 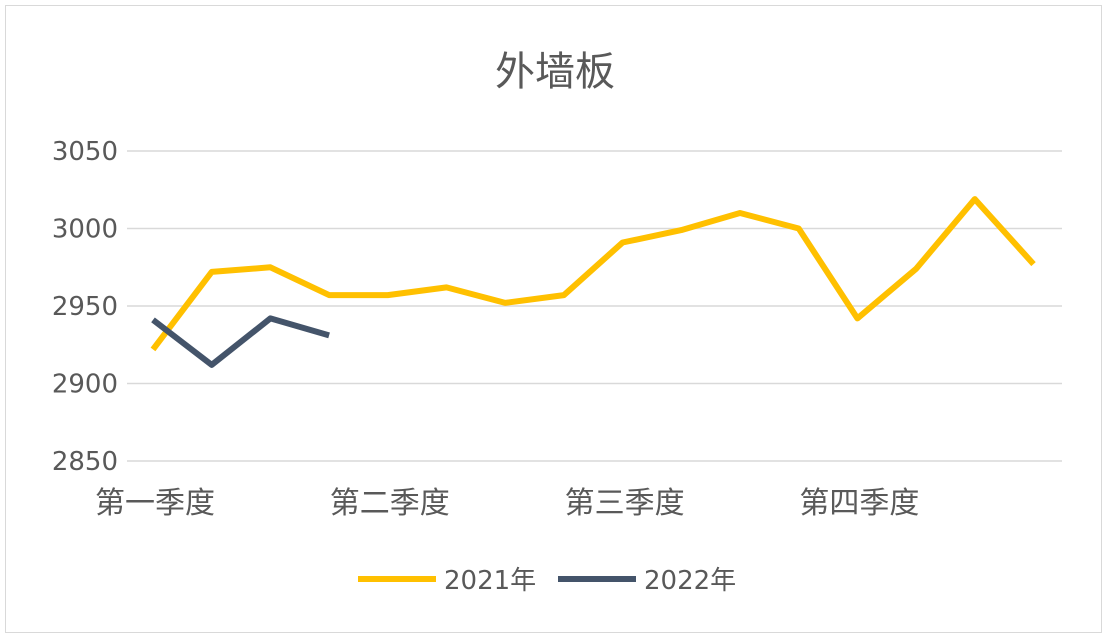 What do you see at coordinates (625, 503) in the screenshot?
I see `x-category-label: 第三季度` at bounding box center [625, 503].